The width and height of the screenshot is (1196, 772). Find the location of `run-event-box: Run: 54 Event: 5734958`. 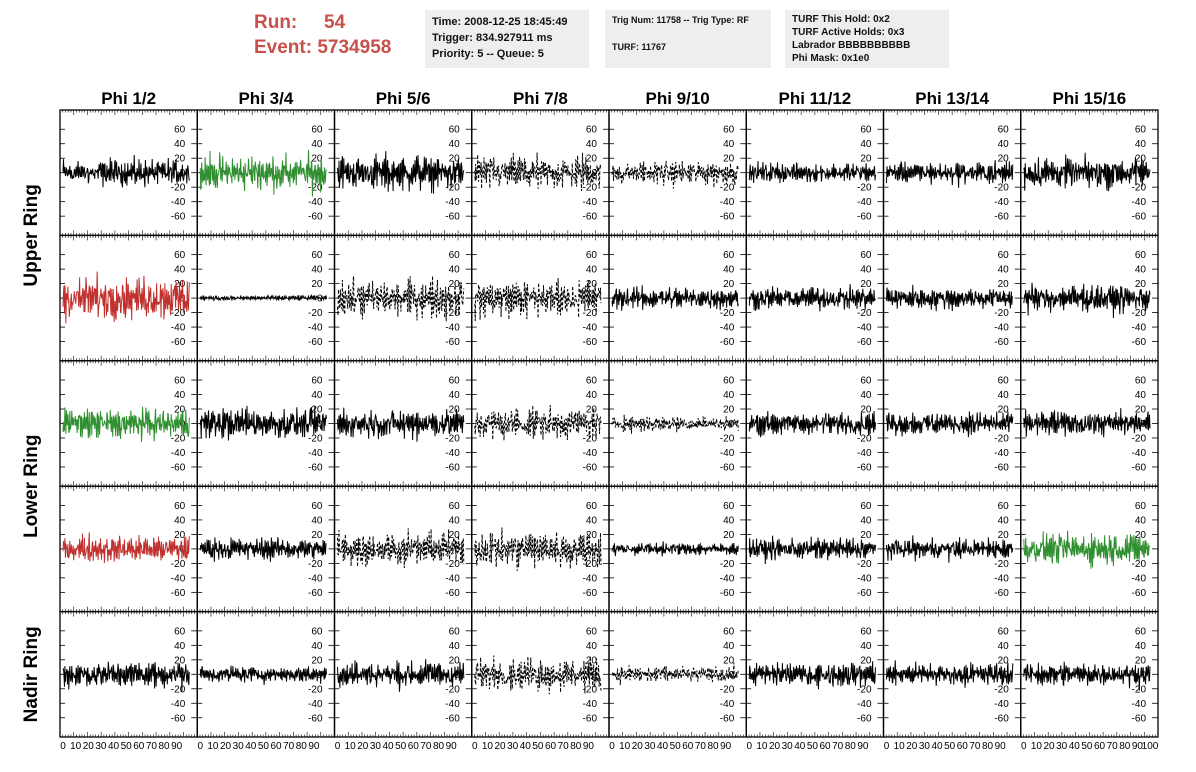

run-event-box: Run: 54 Event: 5734958 is located at coordinates (322, 35).